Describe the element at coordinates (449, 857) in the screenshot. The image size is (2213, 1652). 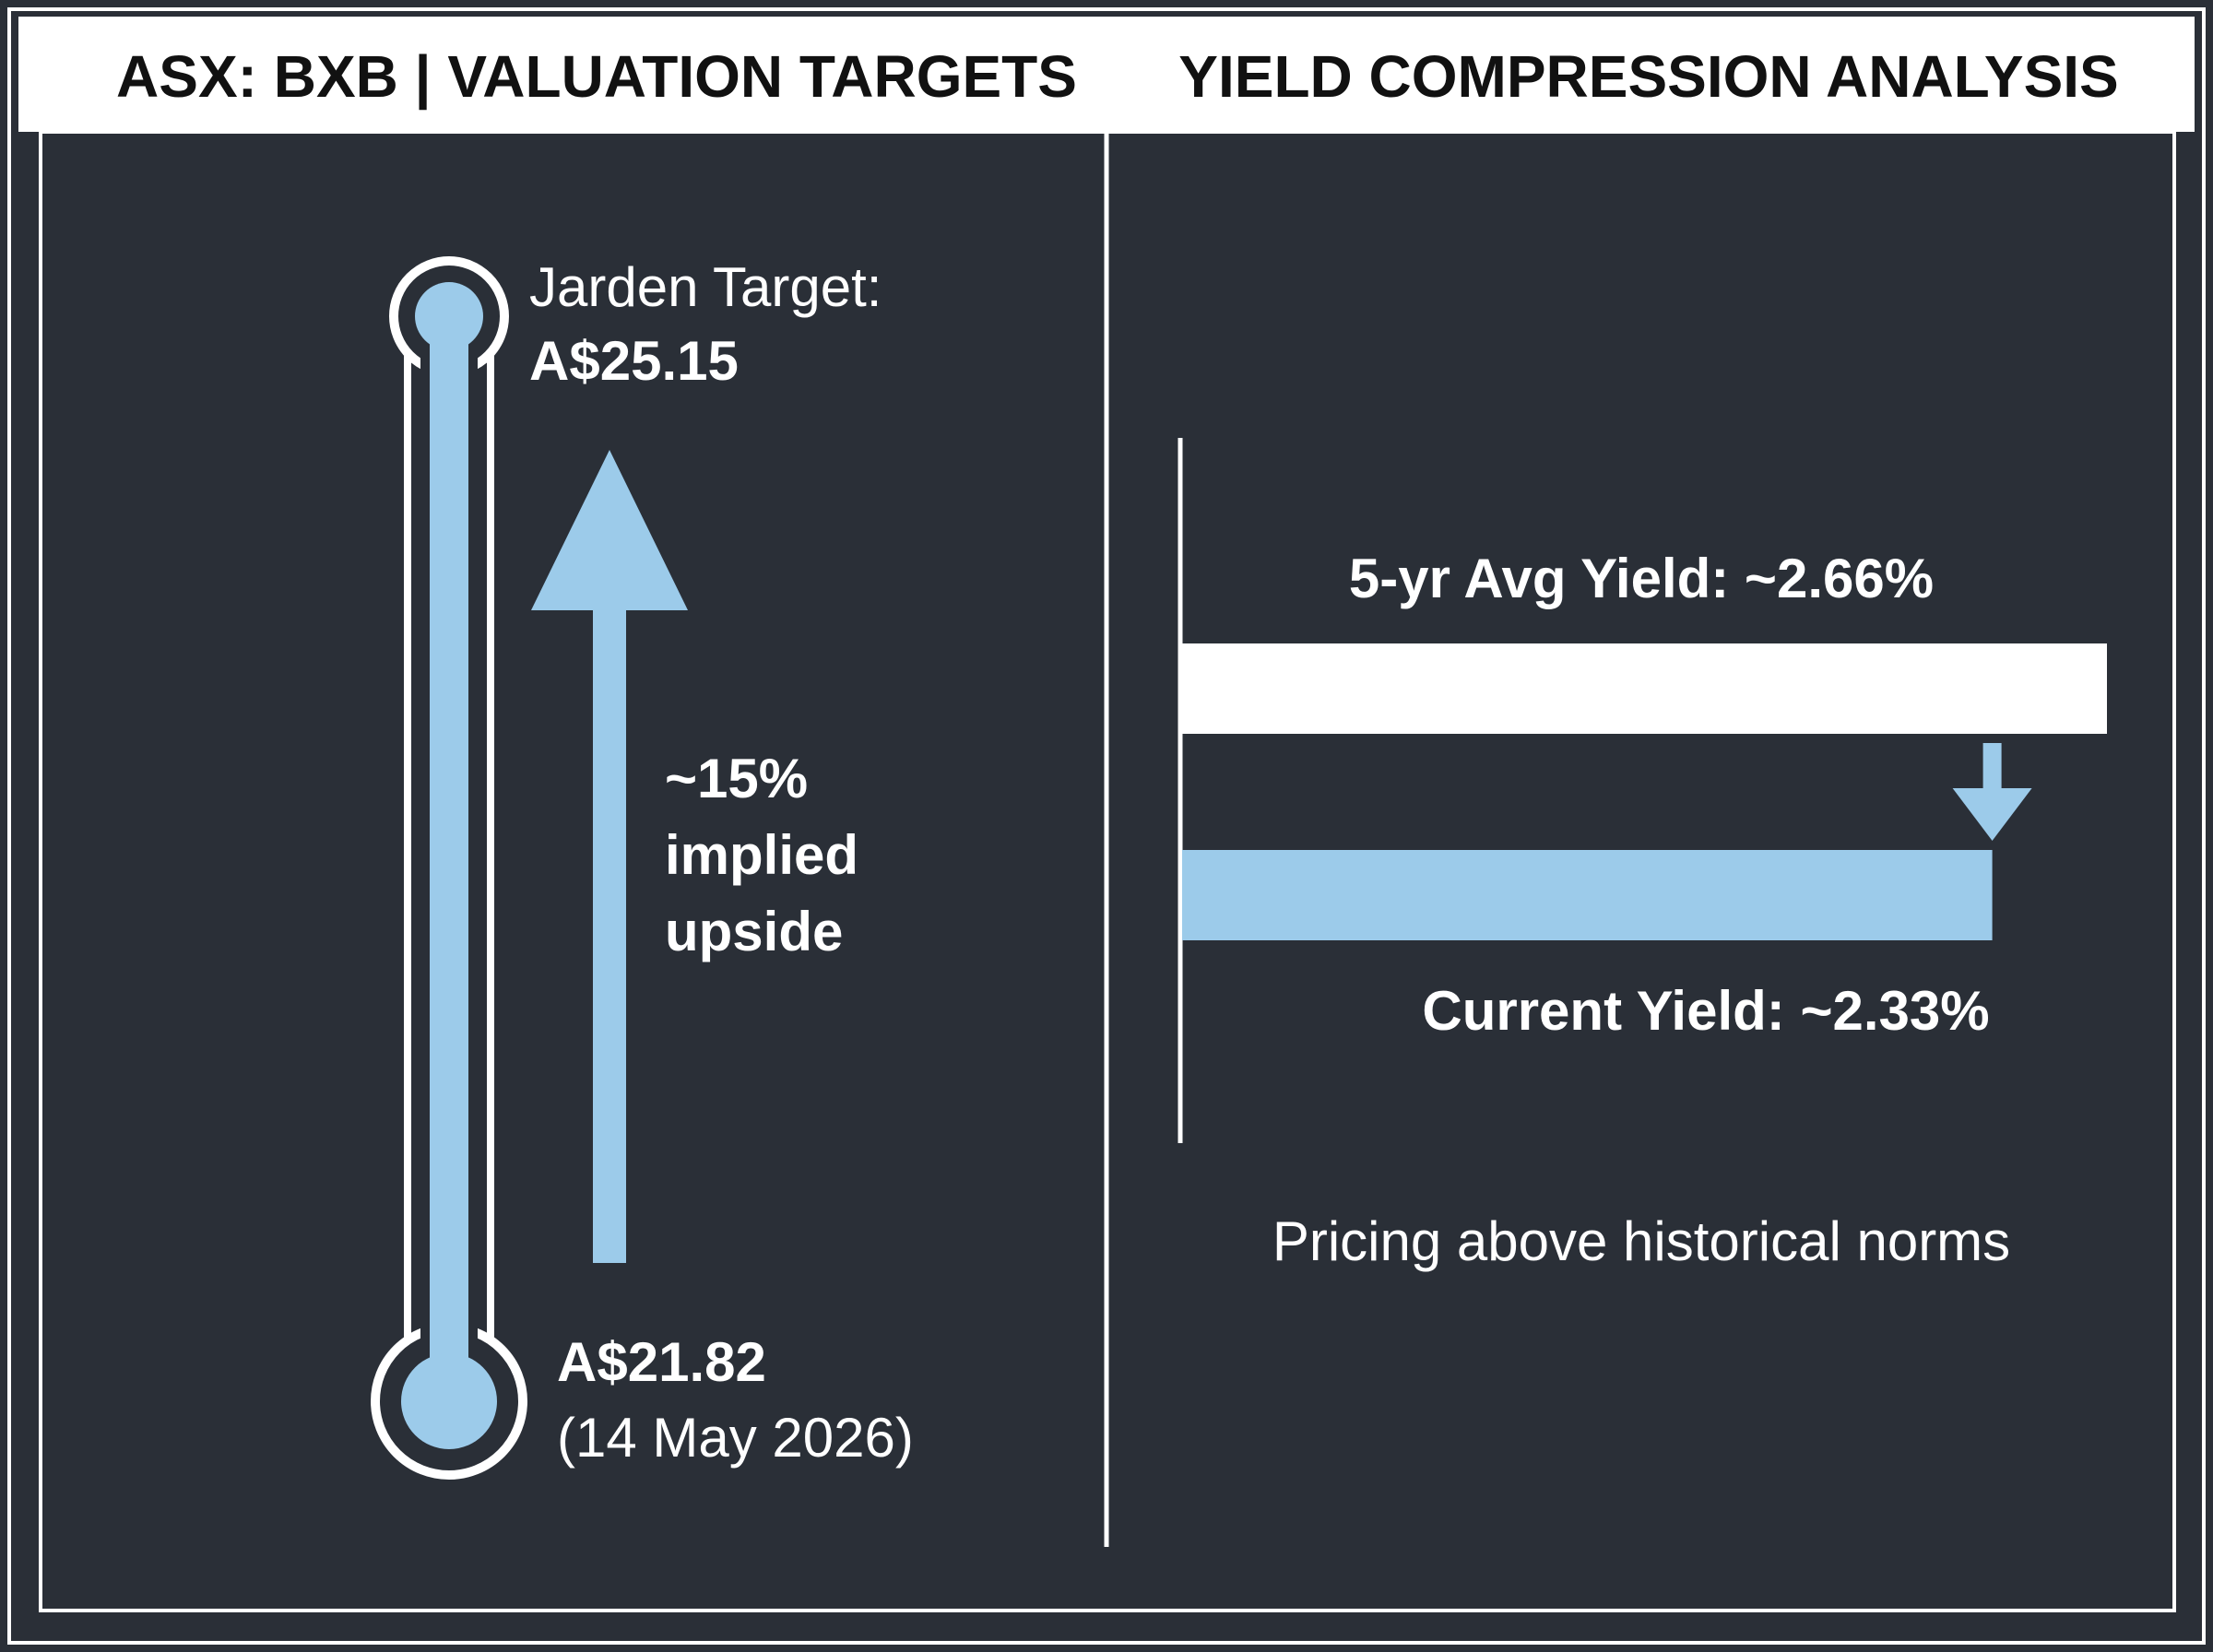
I see `scale-fill` at that location.